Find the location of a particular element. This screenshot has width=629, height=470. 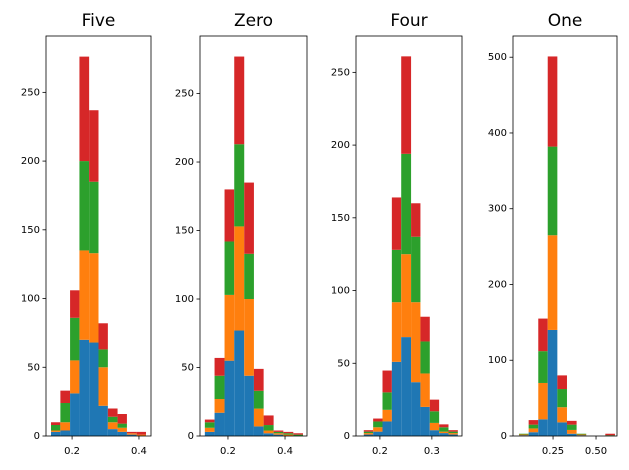

subplot-title: Four is located at coordinates (408, 21).